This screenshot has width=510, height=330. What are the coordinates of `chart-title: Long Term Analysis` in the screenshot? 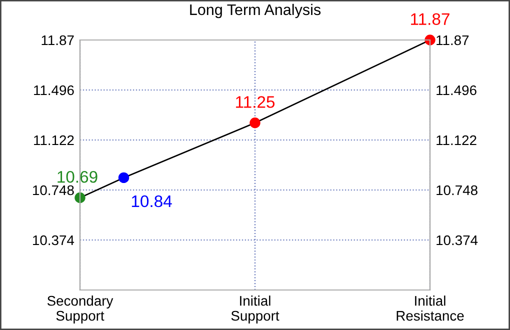 It's located at (255, 11).